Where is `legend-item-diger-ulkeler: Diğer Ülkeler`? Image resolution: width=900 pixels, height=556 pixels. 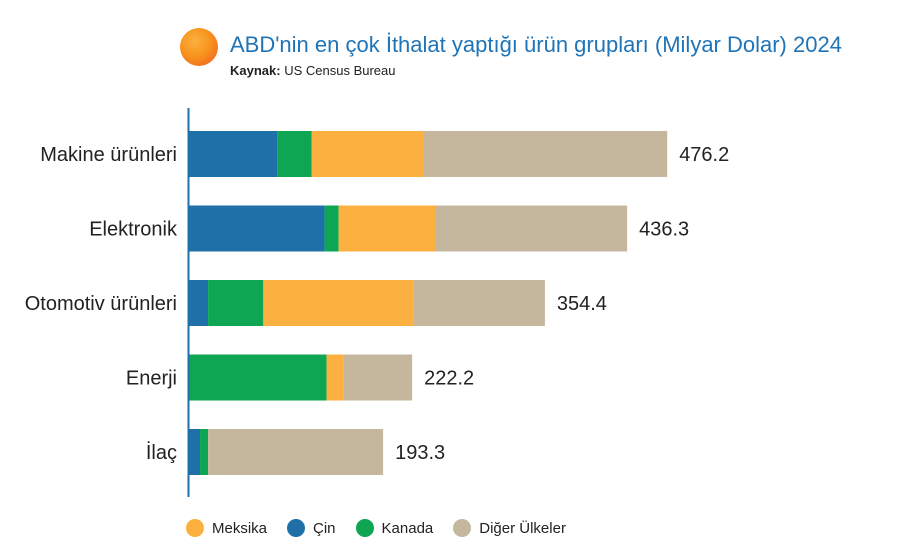
legend-item-diger-ulkeler: Diğer Ülkeler is located at coordinates (509, 528).